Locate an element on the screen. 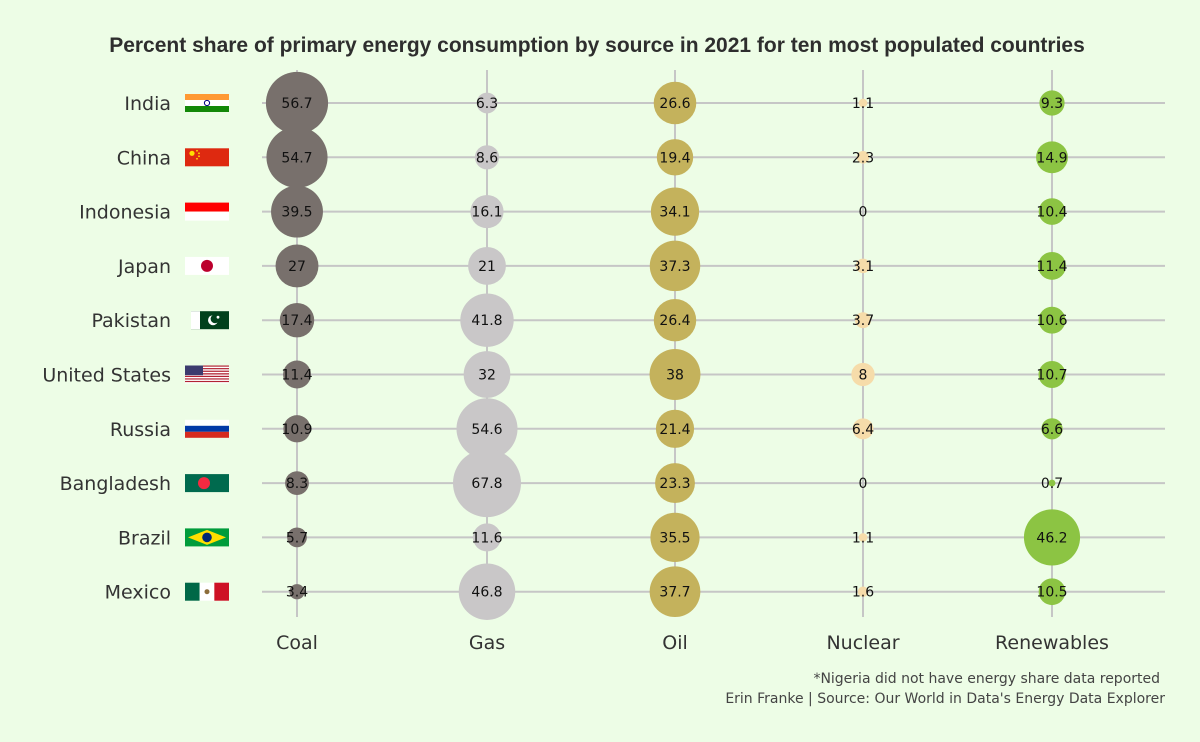  value-indonesia-gas: 16.1 is located at coordinates (486, 213).